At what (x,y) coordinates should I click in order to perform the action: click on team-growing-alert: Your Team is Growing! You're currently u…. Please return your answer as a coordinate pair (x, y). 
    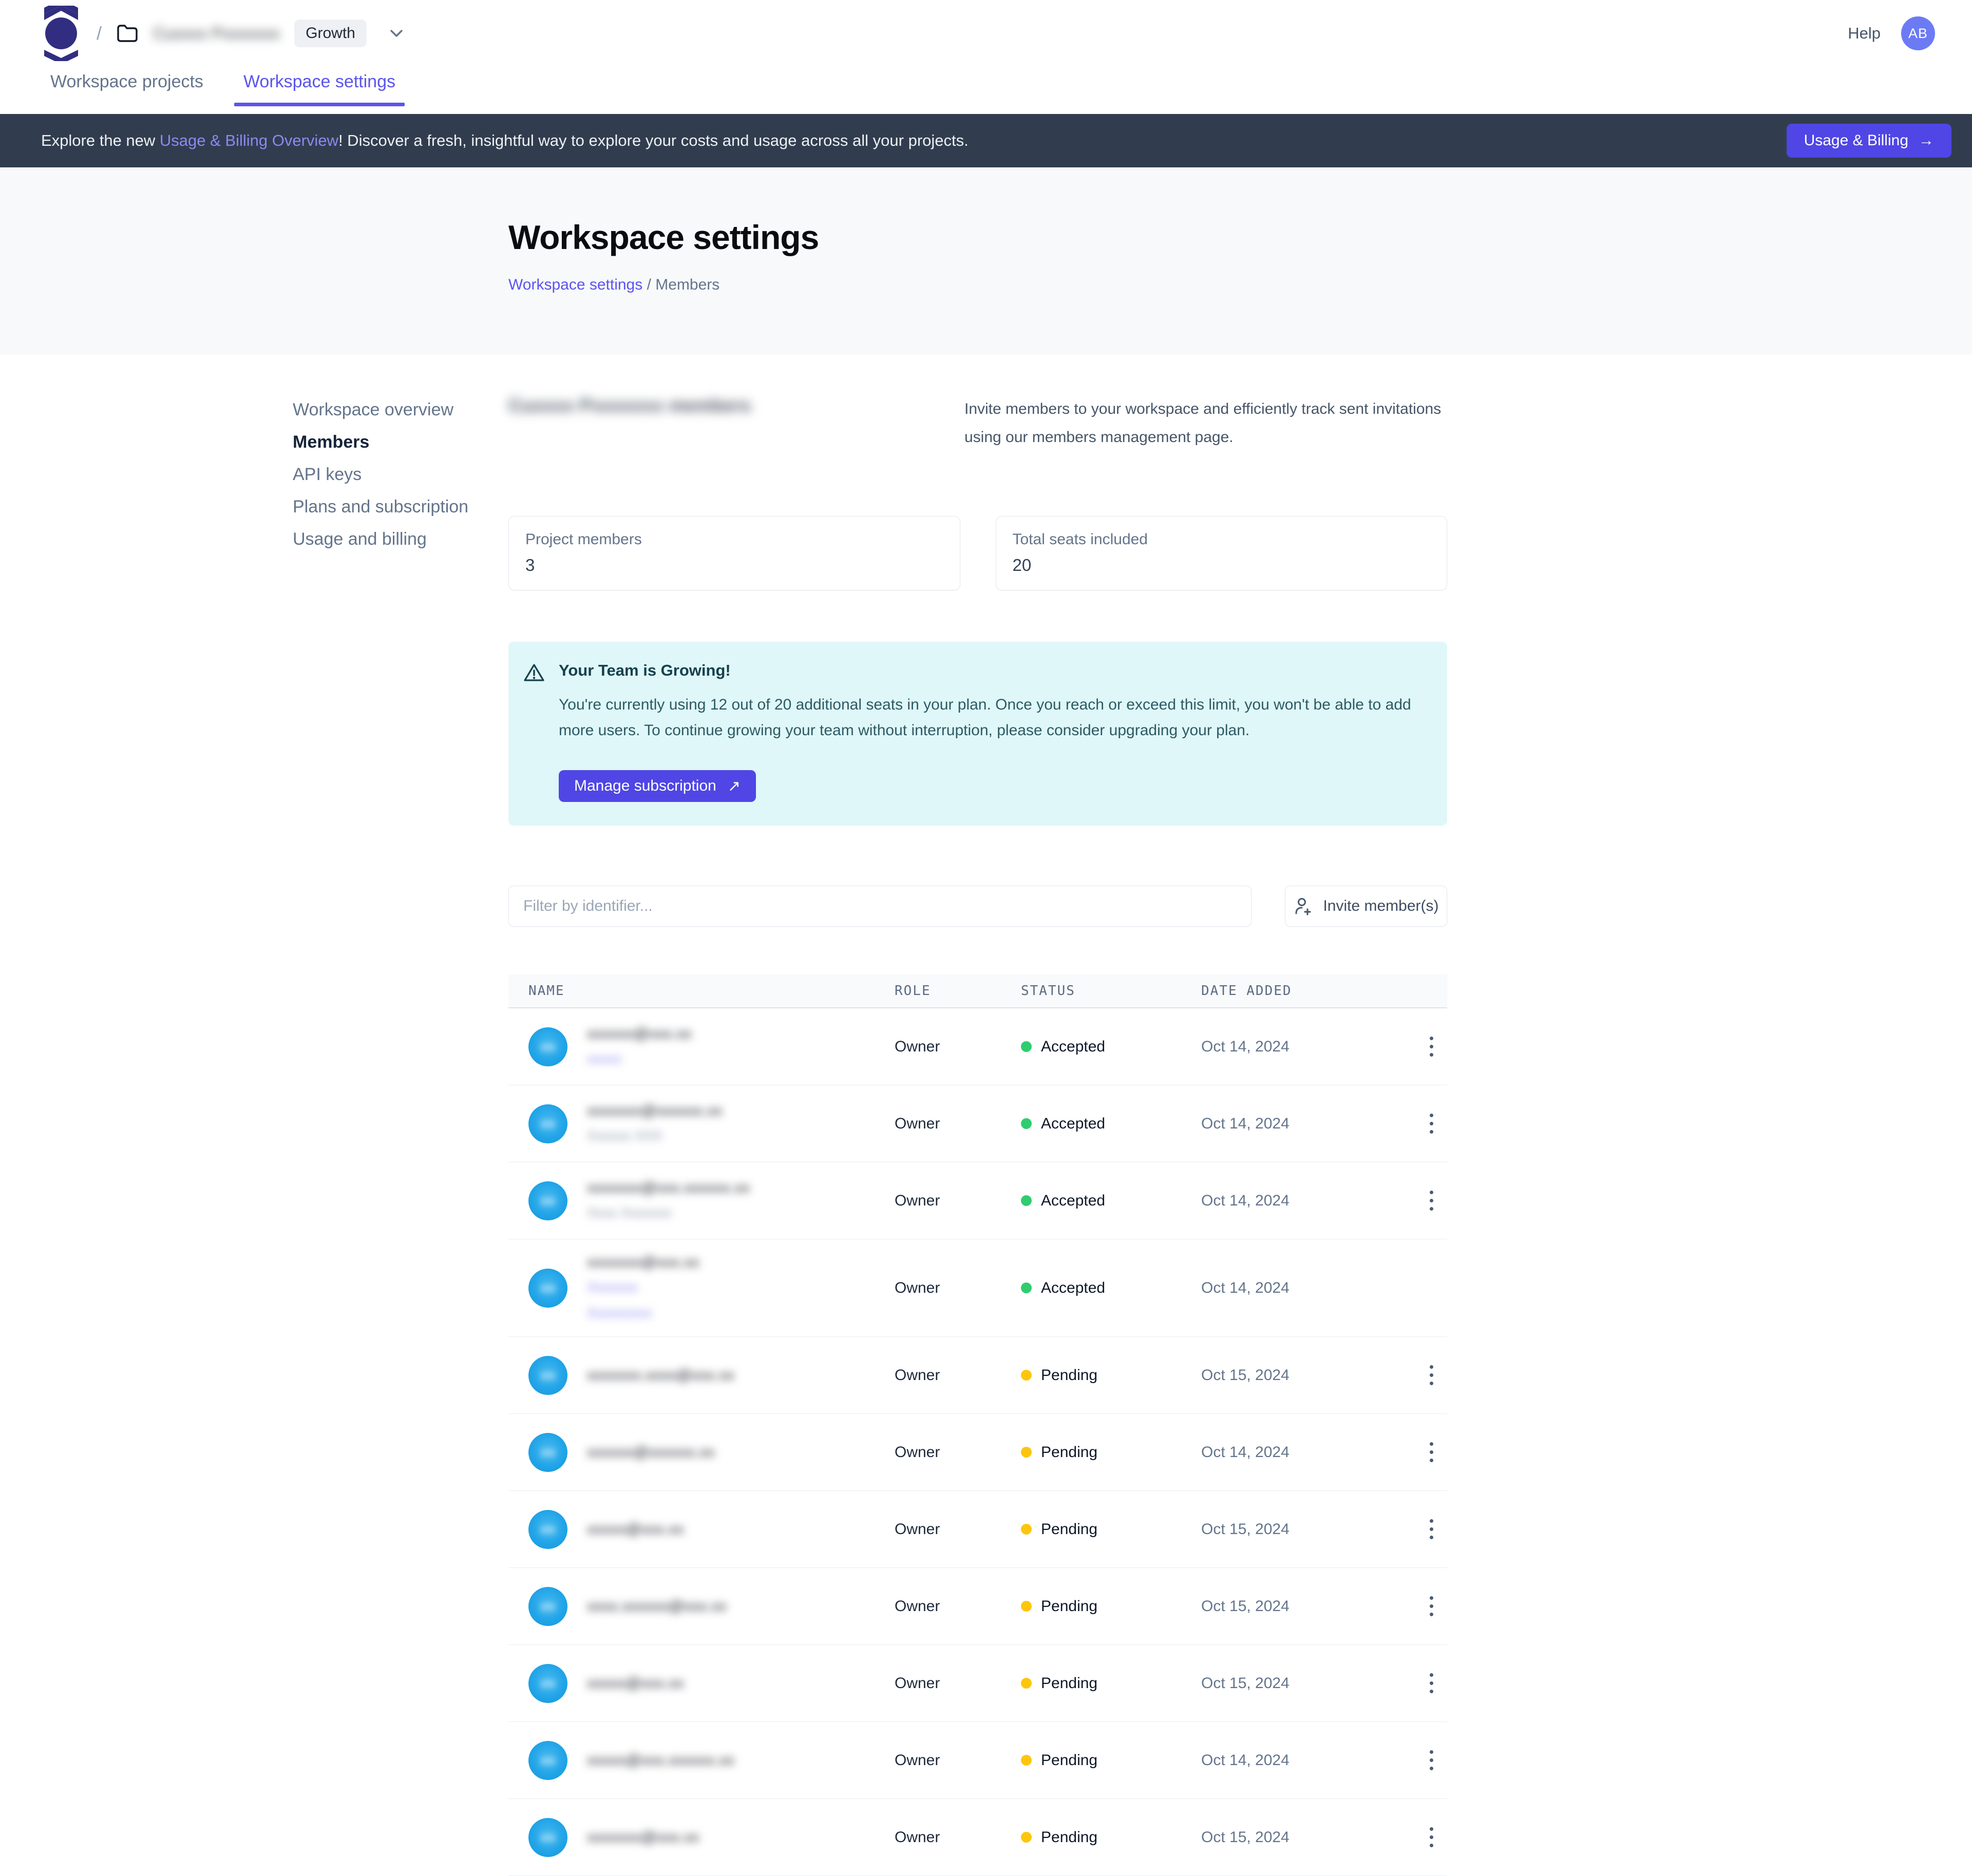
    Looking at the image, I should click on (977, 734).